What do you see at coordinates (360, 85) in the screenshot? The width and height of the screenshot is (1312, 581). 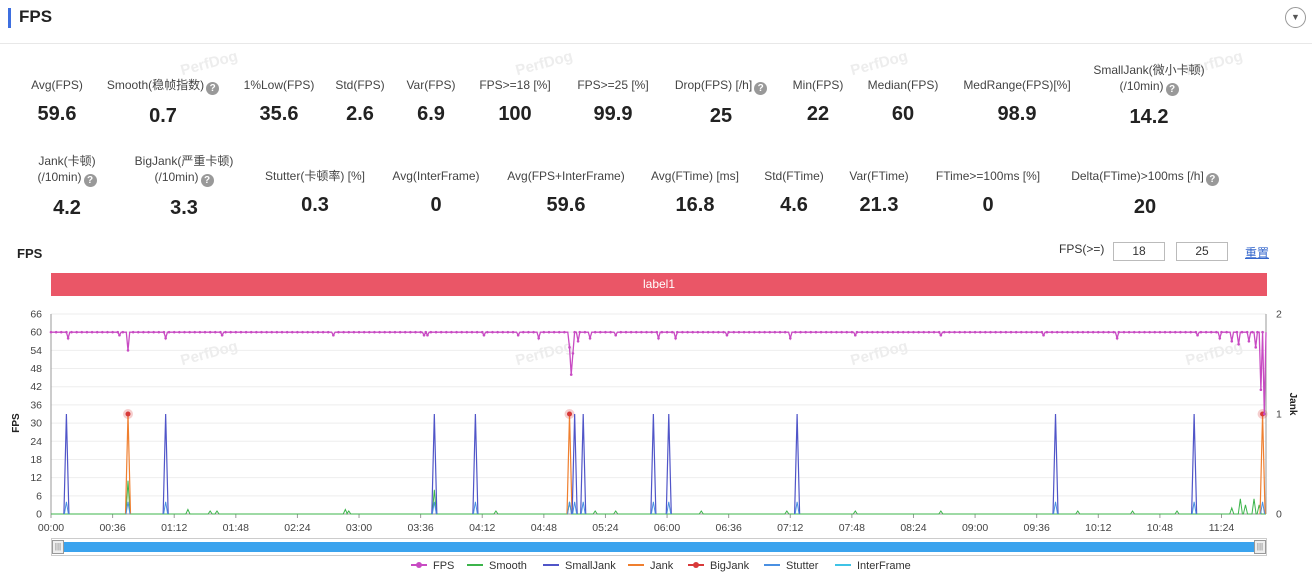 I see `stat-label: Std(FPS)` at bounding box center [360, 85].